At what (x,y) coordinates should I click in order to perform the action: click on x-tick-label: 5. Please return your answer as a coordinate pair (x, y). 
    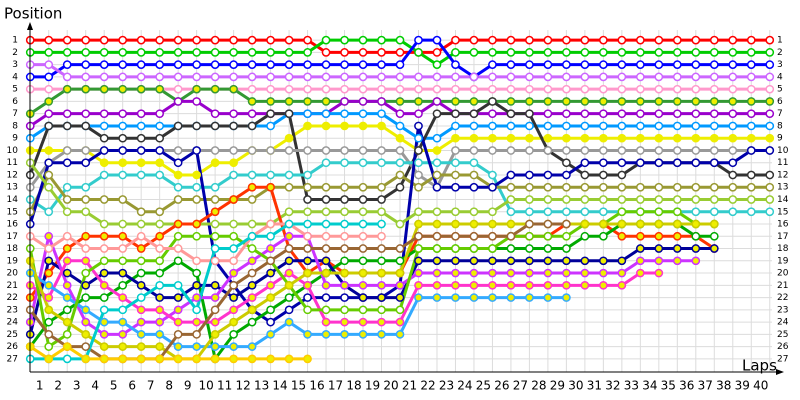
    Looking at the image, I should click on (114, 386).